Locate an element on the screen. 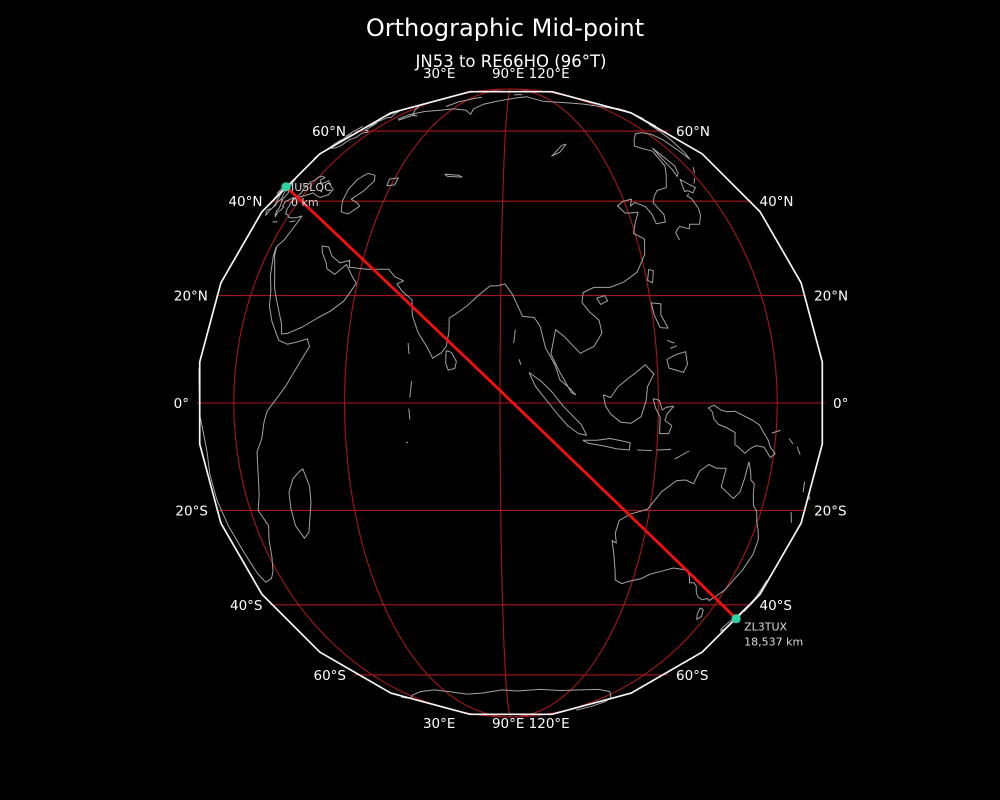 This screenshot has width=1000, height=800. end-callsign-label: ZL3TUX is located at coordinates (765, 627).